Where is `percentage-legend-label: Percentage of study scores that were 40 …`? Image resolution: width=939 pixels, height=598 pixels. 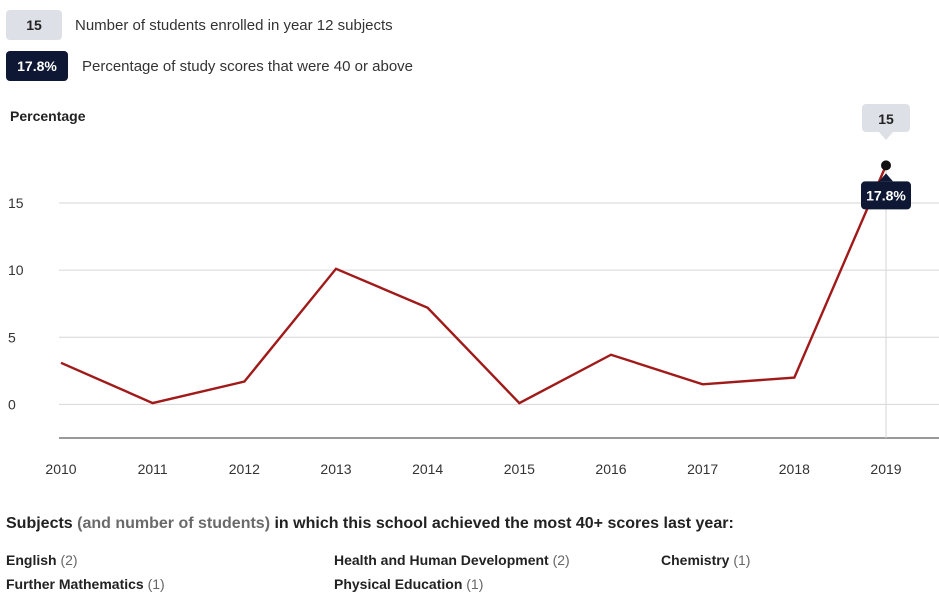
percentage-legend-label: Percentage of study scores that were 40 … is located at coordinates (248, 66).